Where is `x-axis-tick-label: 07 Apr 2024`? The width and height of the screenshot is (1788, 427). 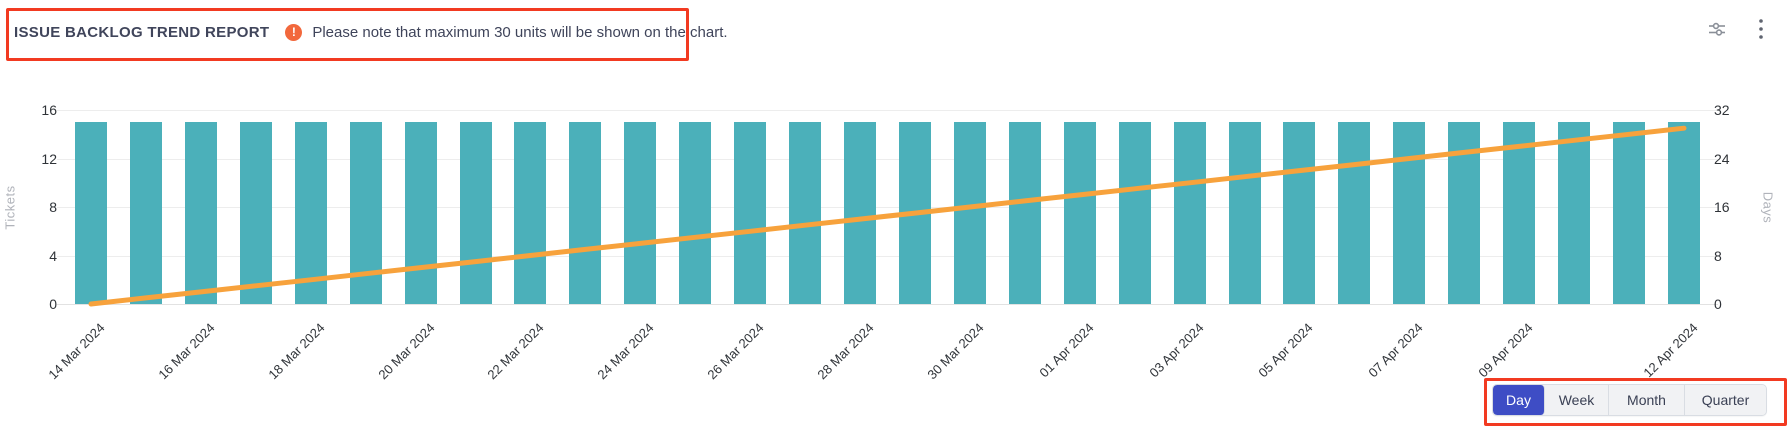
x-axis-tick-label: 07 Apr 2024 is located at coordinates (1395, 350).